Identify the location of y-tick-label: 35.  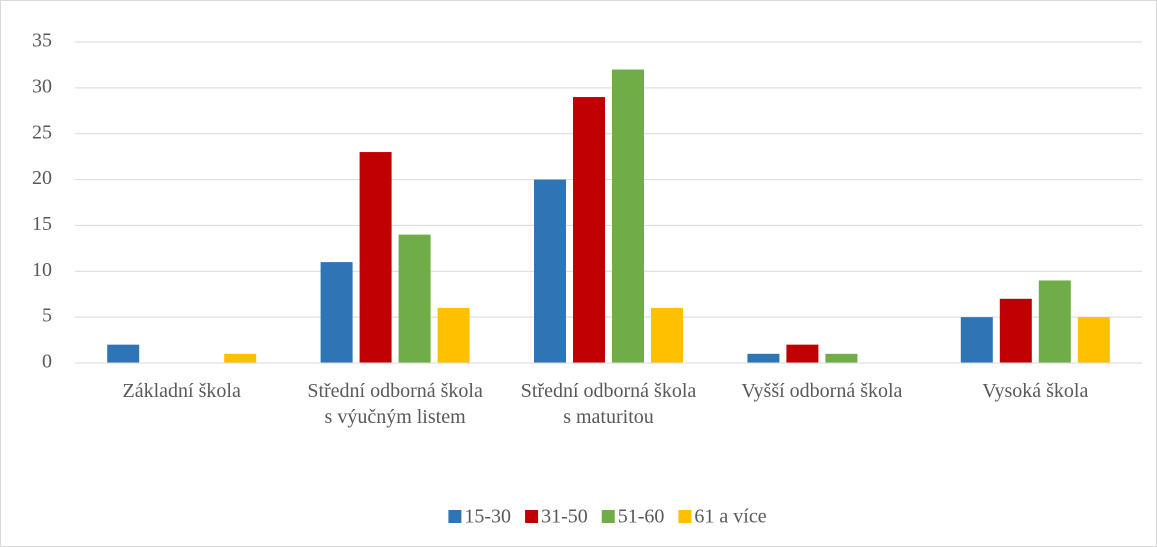
(42, 41).